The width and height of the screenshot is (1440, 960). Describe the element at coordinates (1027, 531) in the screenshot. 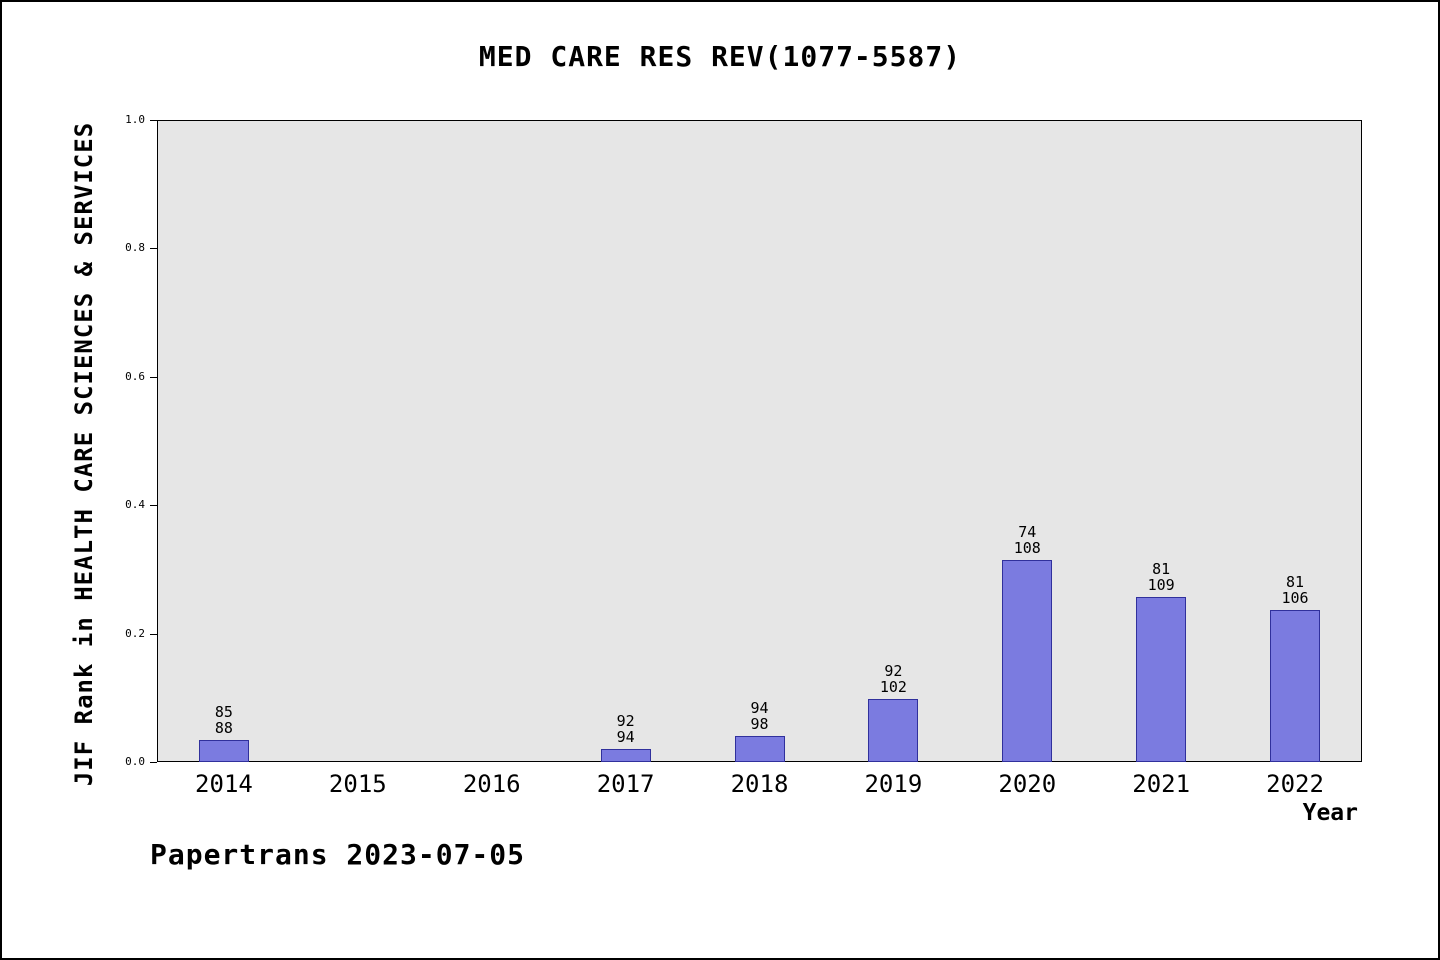

I see `bar-label-rank: 74` at that location.